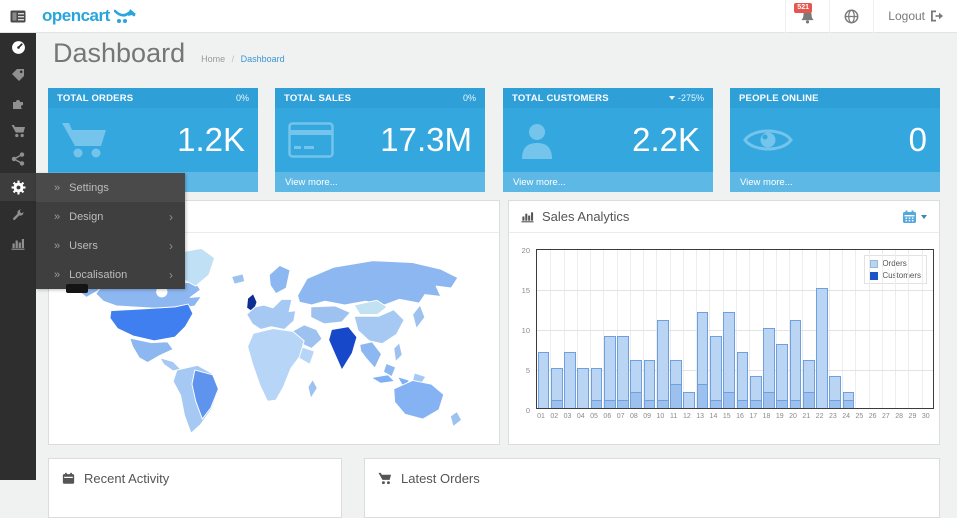  What do you see at coordinates (18, 103) in the screenshot?
I see `sidebar-item-extensions` at bounding box center [18, 103].